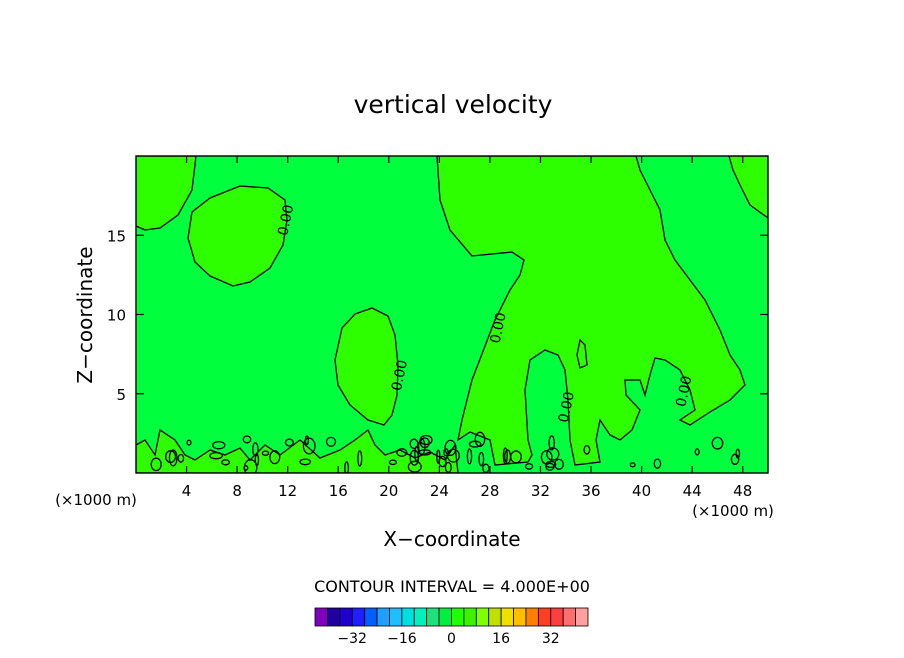 This screenshot has height=658, width=904. I want to click on x-tick-label: 20, so click(388, 491).